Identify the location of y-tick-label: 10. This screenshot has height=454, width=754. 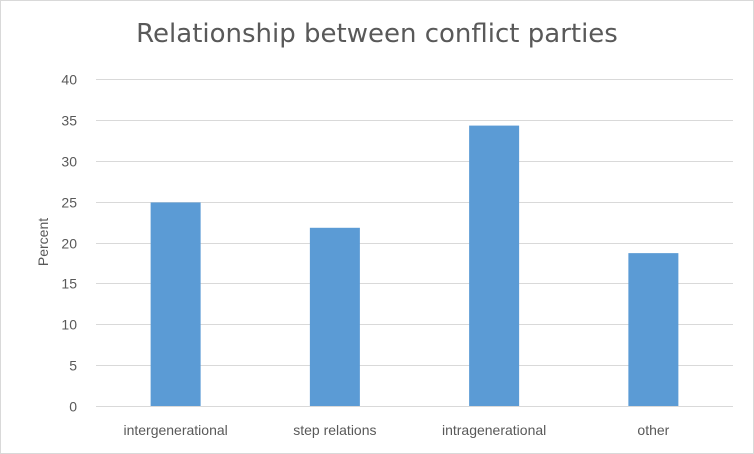
(69, 325).